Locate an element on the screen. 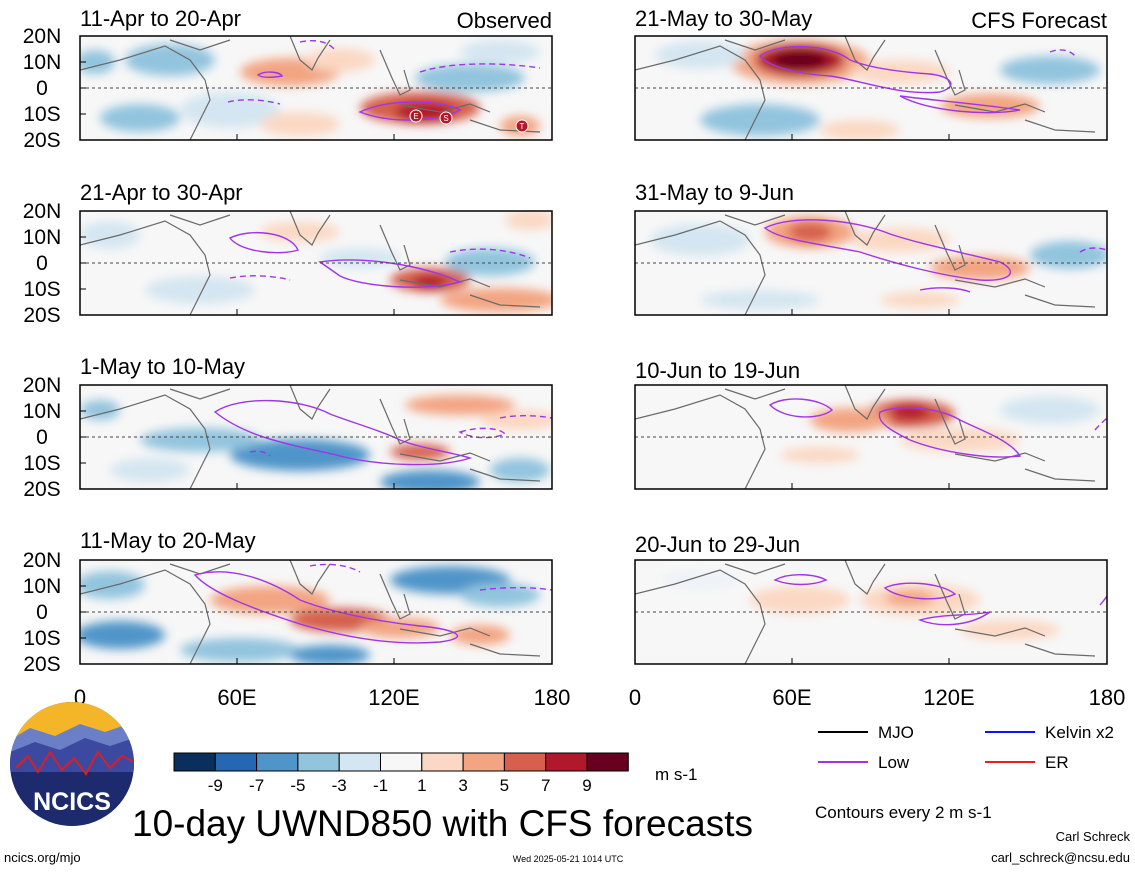 Image resolution: width=1135 pixels, height=872 pixels. author: Carl Schreck is located at coordinates (1093, 836).